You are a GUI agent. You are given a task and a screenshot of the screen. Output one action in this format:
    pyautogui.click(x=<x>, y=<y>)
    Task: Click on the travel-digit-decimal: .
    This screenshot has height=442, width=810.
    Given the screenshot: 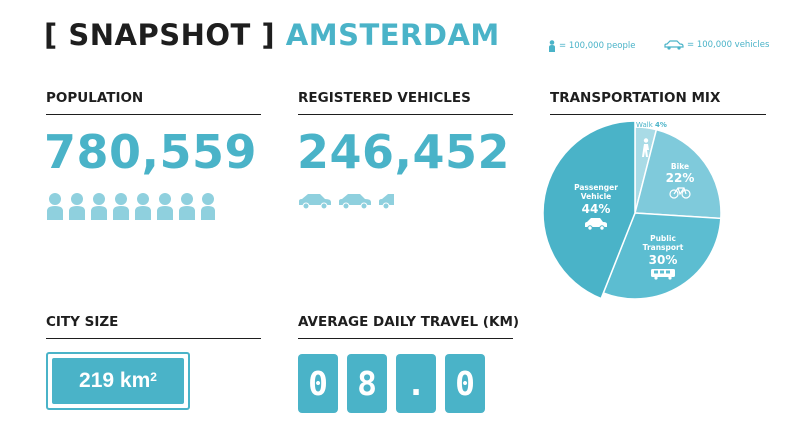 What is the action you would take?
    pyautogui.click(x=416, y=383)
    